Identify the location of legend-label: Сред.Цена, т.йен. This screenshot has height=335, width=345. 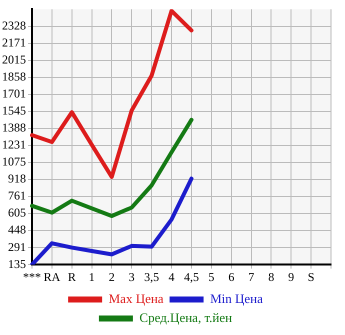
(185, 317).